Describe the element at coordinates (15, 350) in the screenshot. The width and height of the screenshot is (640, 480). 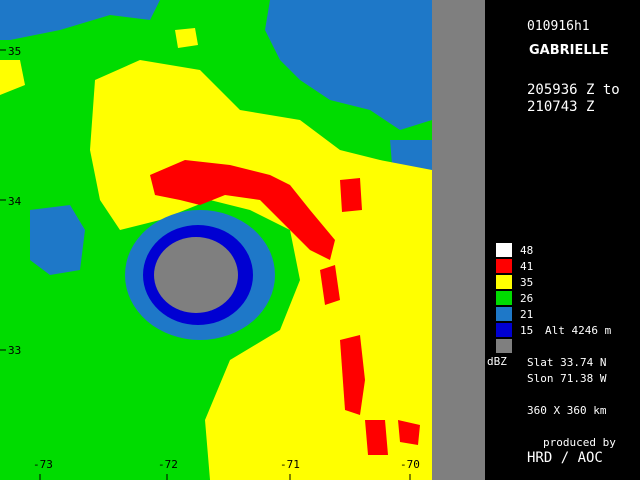
I see `latitude-label-33: 33` at that location.